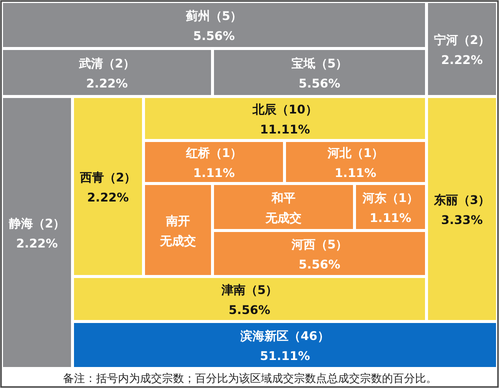 The height and width of the screenshot is (389, 500). I want to click on node: 津南（5） 5.56%, so click(249, 299).